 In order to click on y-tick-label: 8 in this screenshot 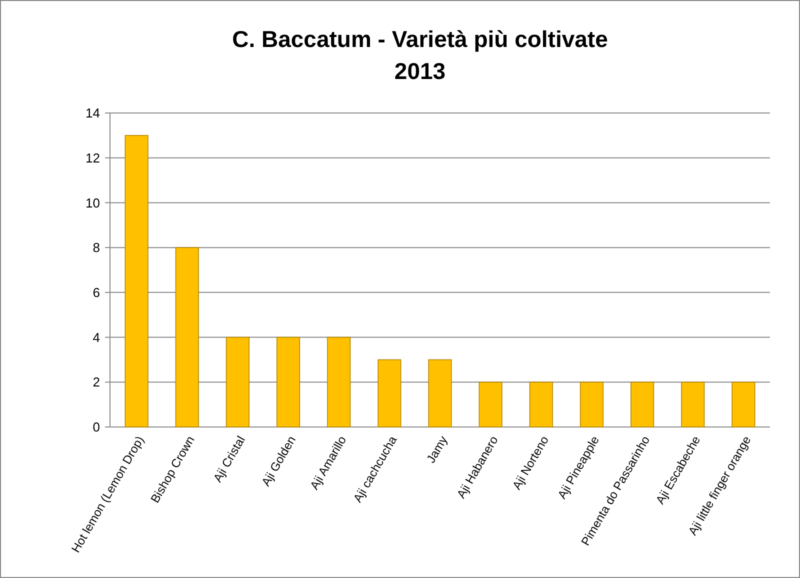, I will do `click(96, 248)`.